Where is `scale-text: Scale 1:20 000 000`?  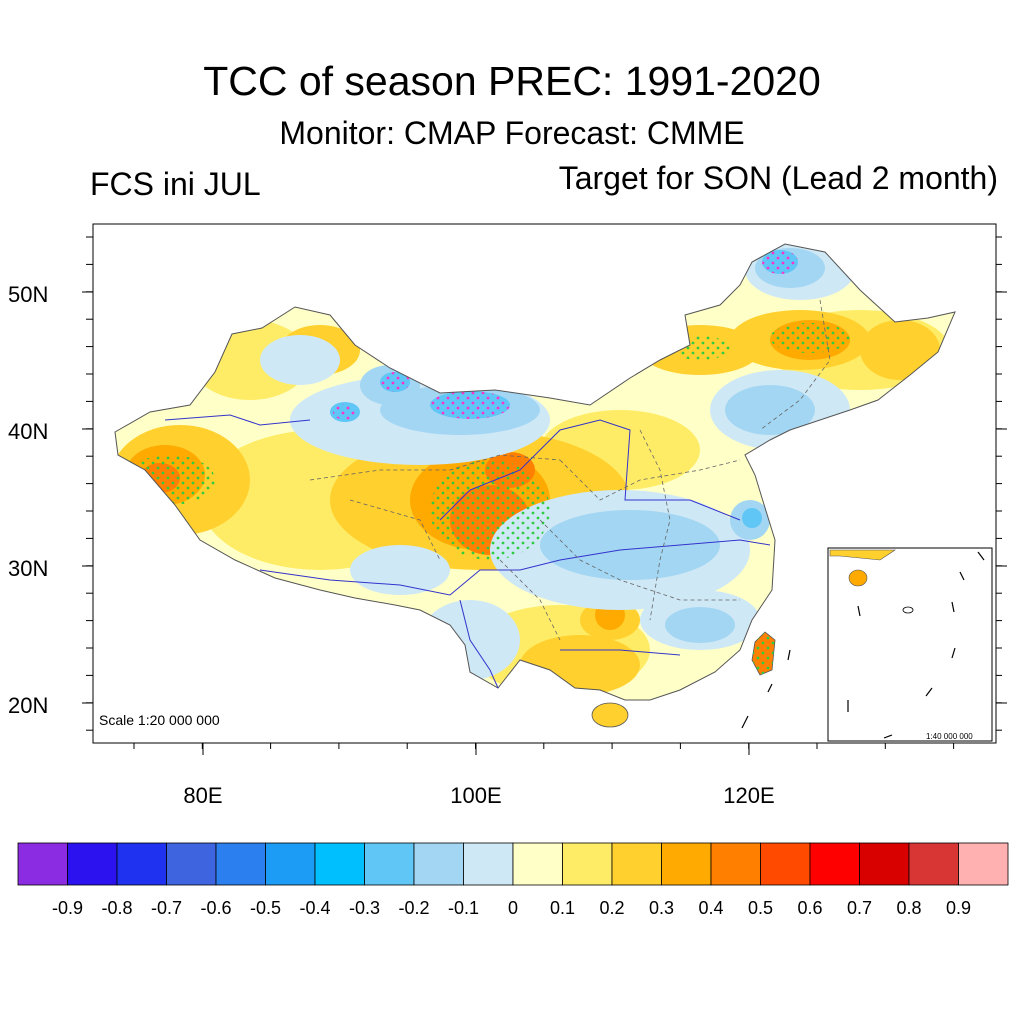
scale-text: Scale 1:20 000 000 is located at coordinates (159, 720).